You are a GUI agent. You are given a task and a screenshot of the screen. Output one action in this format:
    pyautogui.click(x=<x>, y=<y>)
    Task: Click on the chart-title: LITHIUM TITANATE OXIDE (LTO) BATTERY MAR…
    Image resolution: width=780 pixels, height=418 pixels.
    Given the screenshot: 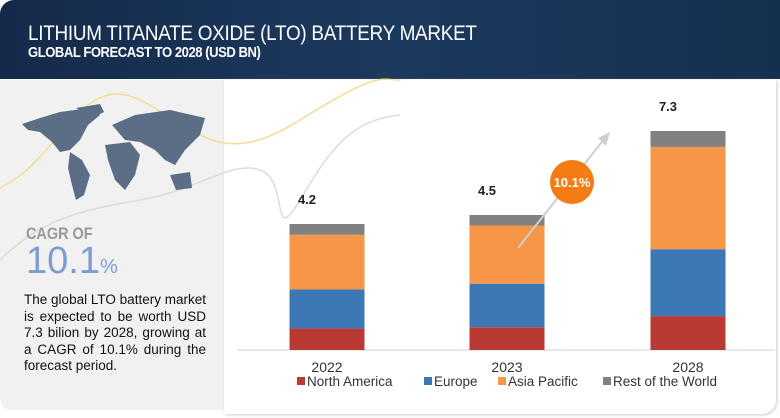 What is the action you would take?
    pyautogui.click(x=252, y=33)
    